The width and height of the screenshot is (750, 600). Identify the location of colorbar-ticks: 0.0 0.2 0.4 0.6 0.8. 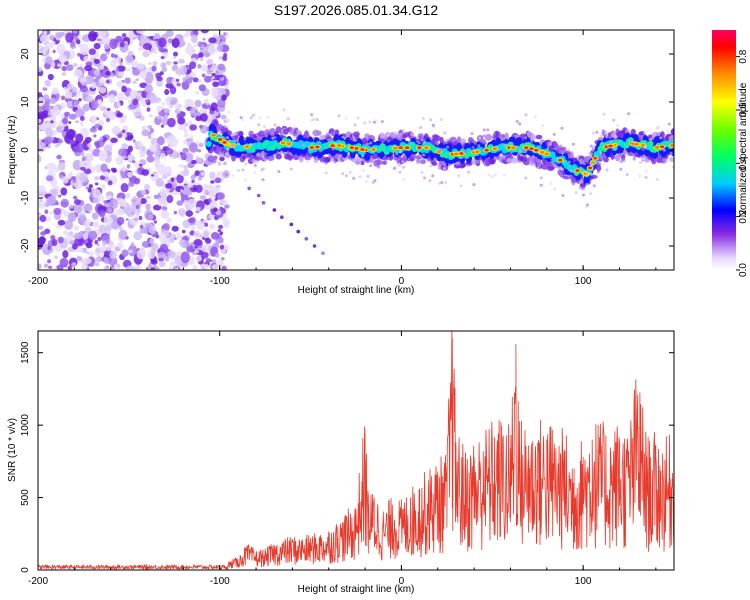
(742, 163).